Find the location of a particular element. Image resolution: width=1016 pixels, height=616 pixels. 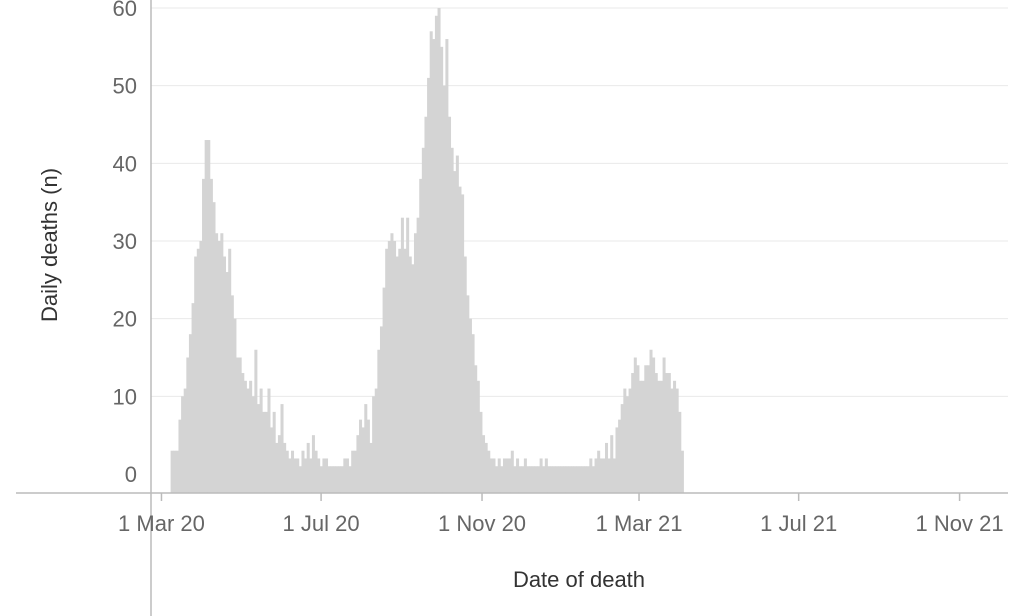

y-tick-label: 10 is located at coordinates (125, 396).